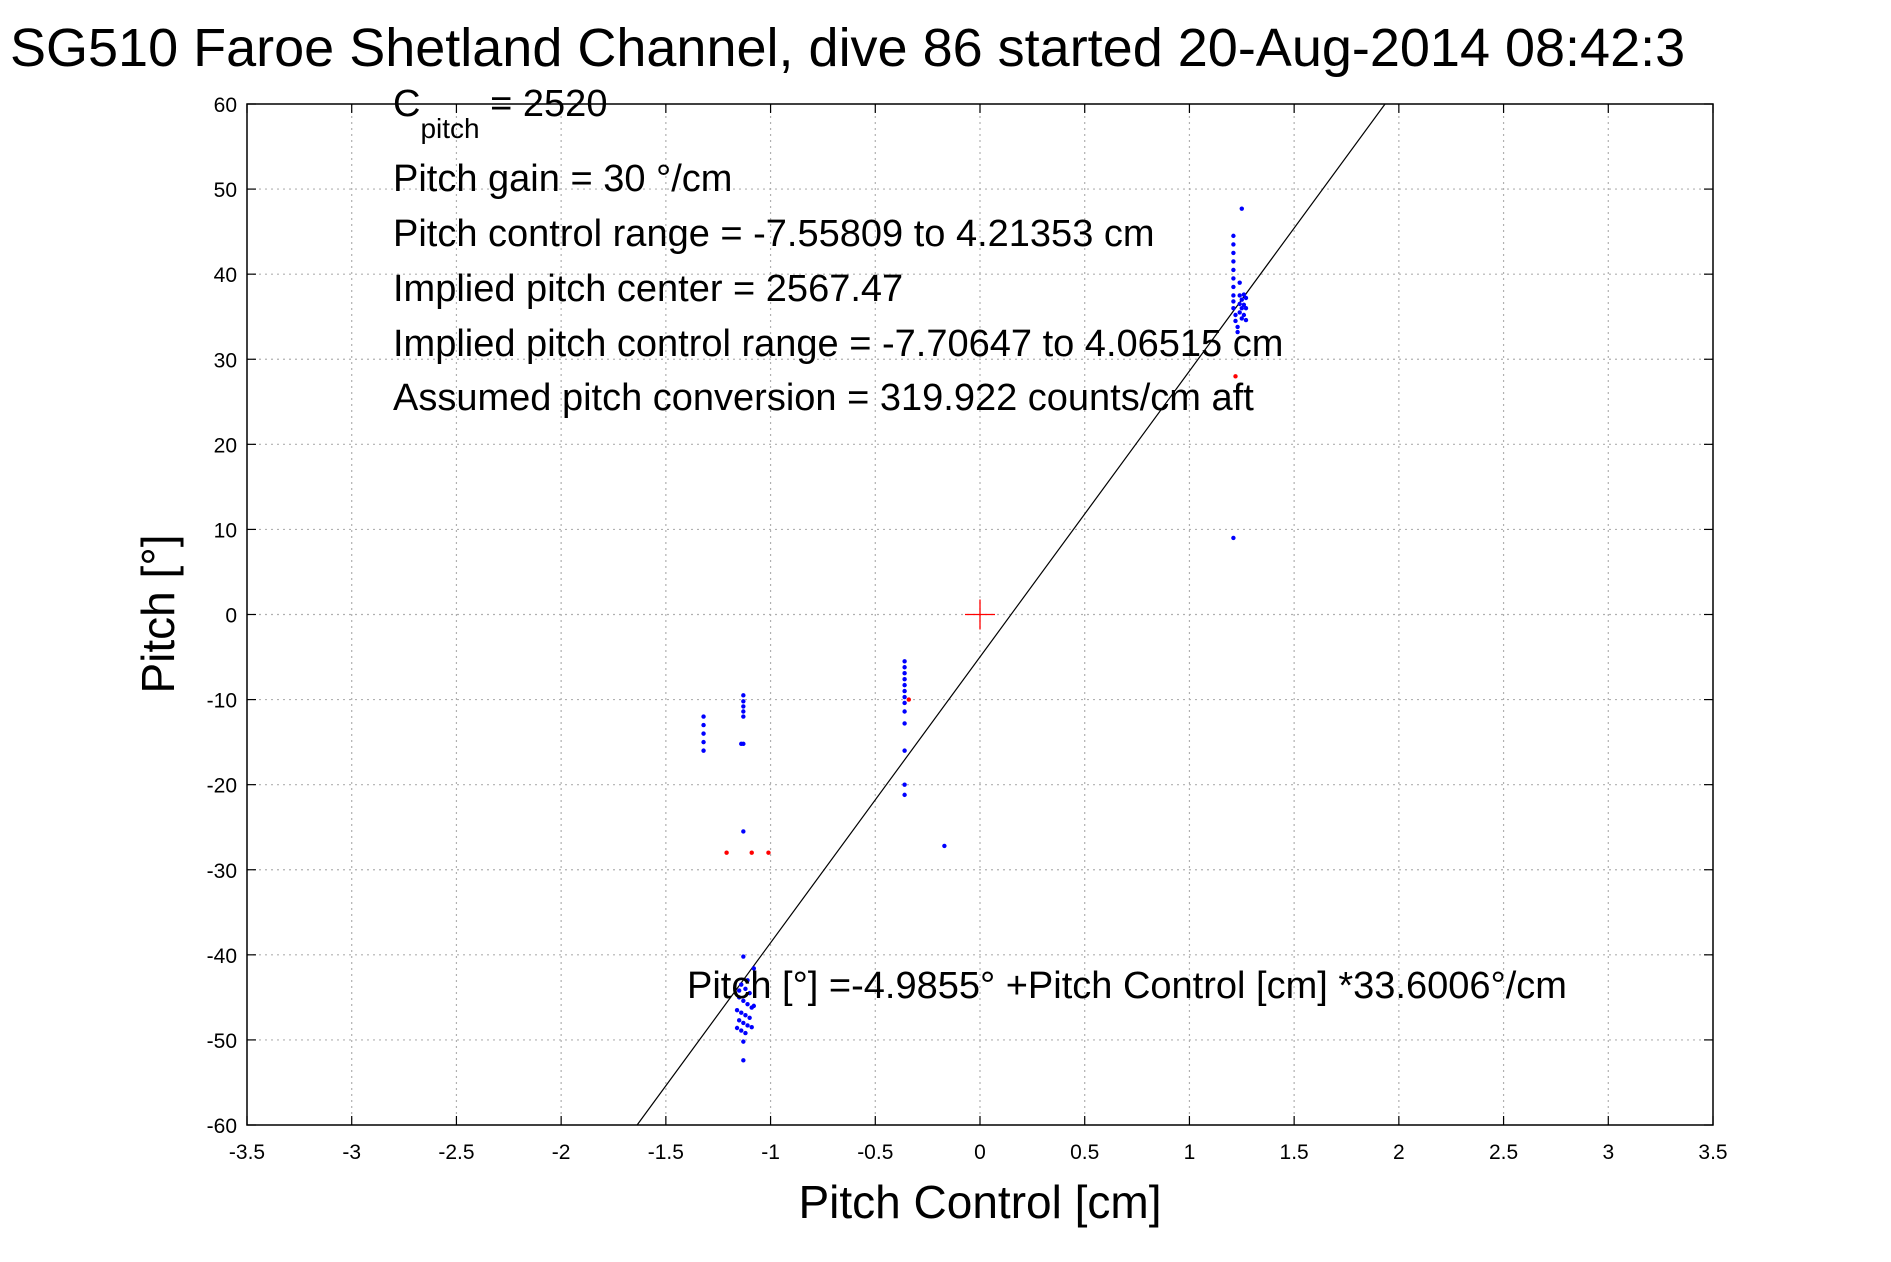  What do you see at coordinates (980, 1202) in the screenshot?
I see `x-axis-label: Pitch Control [cm]` at bounding box center [980, 1202].